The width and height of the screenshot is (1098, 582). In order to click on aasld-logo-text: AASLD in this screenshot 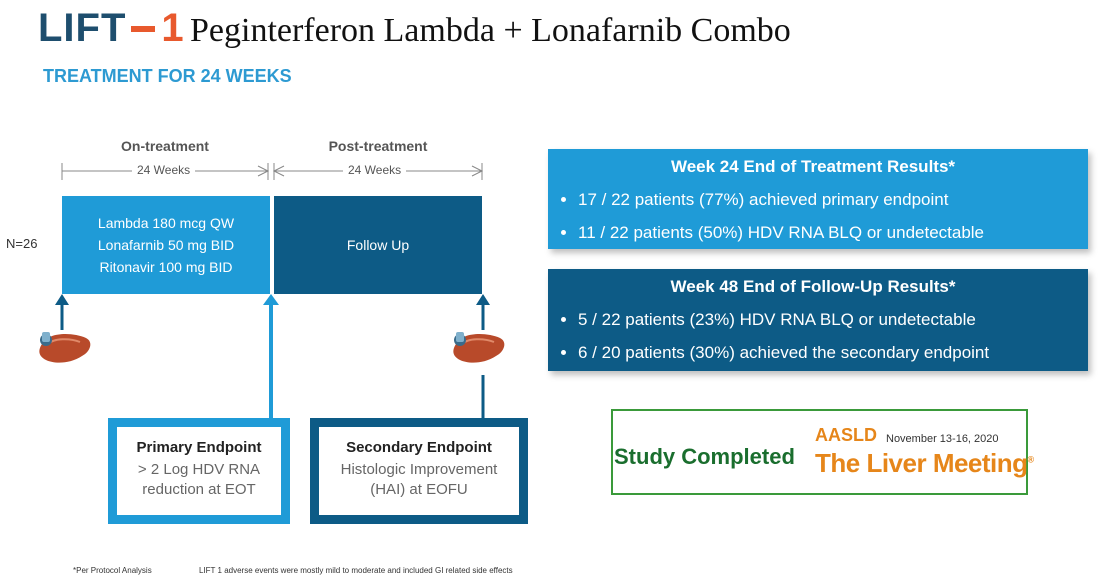, I will do `click(846, 435)`.